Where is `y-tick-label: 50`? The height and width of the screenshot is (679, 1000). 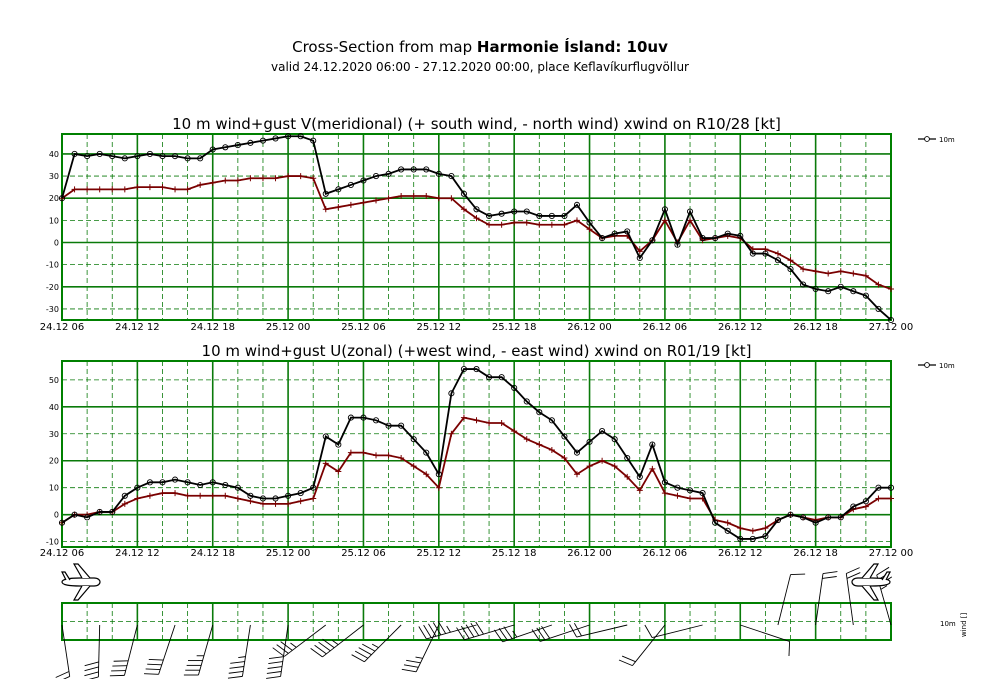 y-tick-label: 50 is located at coordinates (54, 380).